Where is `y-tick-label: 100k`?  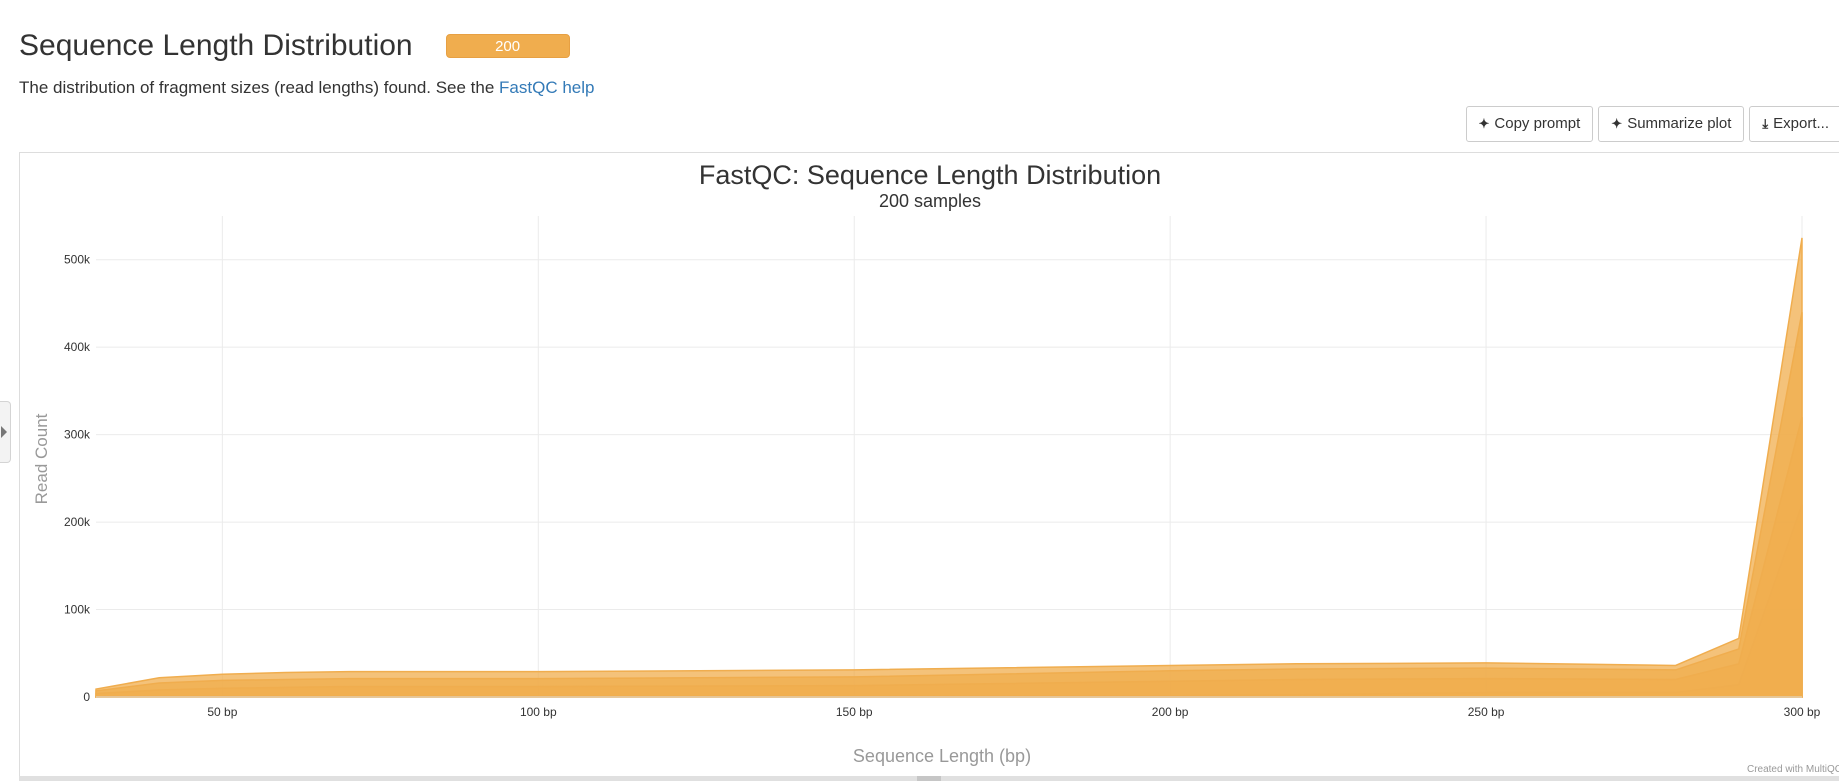
y-tick-label: 100k is located at coordinates (77, 610).